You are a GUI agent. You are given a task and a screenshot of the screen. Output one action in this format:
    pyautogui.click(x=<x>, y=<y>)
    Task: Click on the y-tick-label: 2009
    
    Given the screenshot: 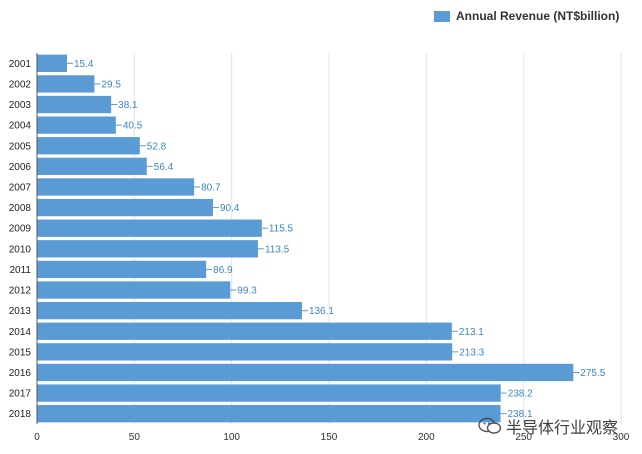 What is the action you would take?
    pyautogui.click(x=20, y=229)
    